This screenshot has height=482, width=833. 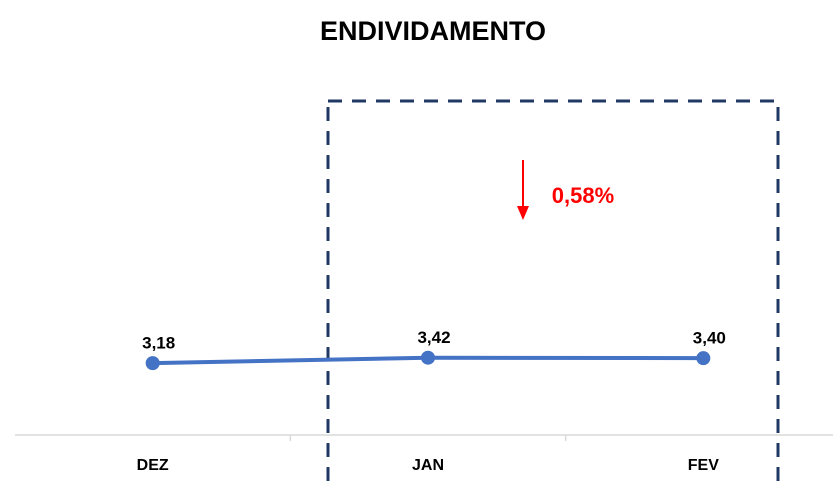 What do you see at coordinates (709, 338) in the screenshot?
I see `data-label: 3,40` at bounding box center [709, 338].